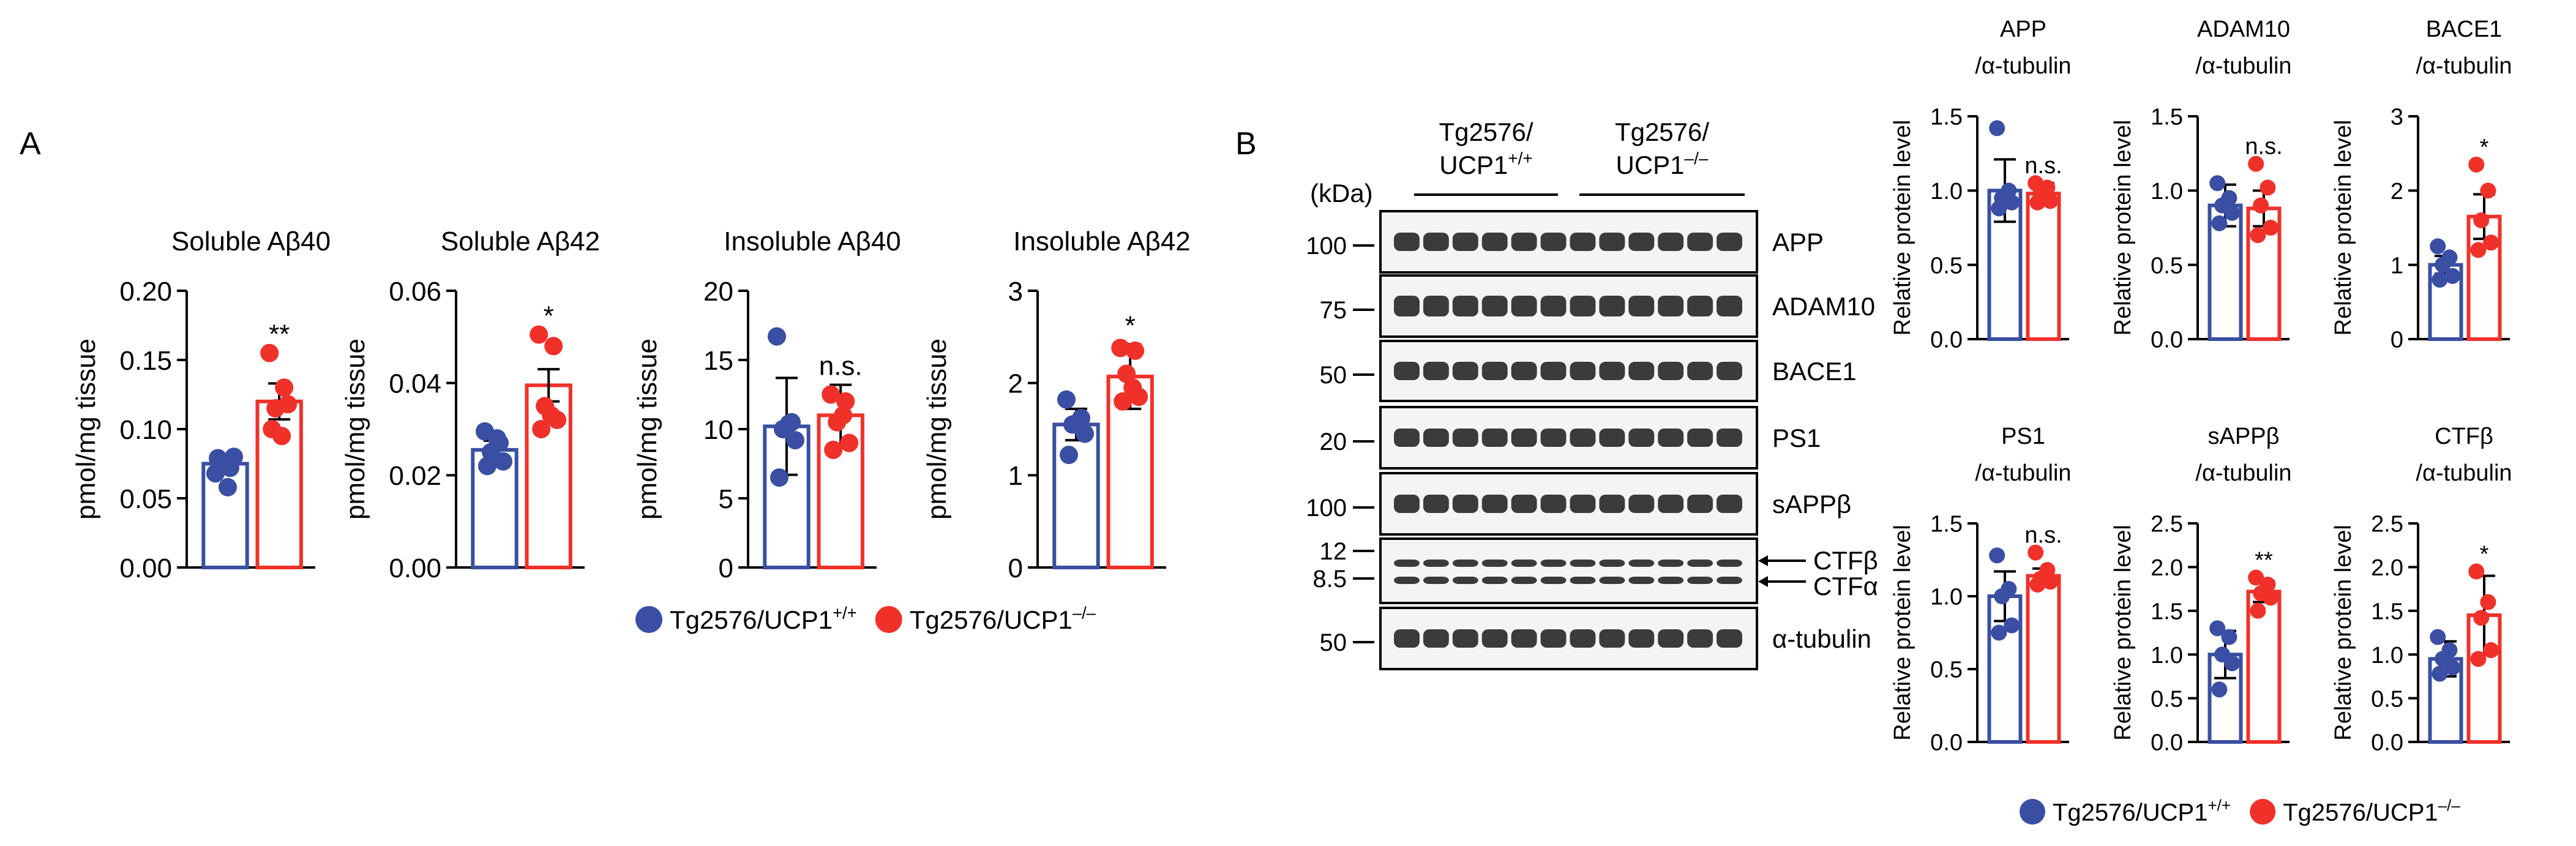 The height and width of the screenshot is (846, 2576). Describe the element at coordinates (1016, 292) in the screenshot. I see `y-tick-label: 3` at that location.